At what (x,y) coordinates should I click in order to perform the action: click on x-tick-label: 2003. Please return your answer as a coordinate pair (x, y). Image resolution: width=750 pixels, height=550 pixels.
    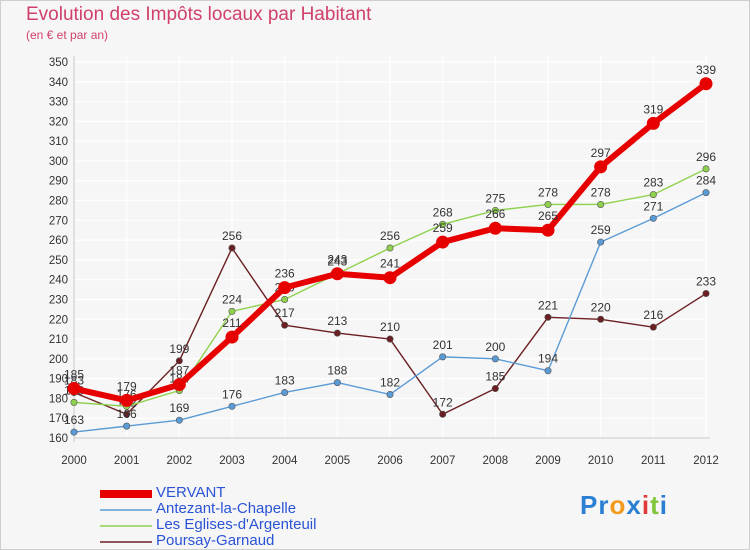
    Looking at the image, I should click on (232, 461).